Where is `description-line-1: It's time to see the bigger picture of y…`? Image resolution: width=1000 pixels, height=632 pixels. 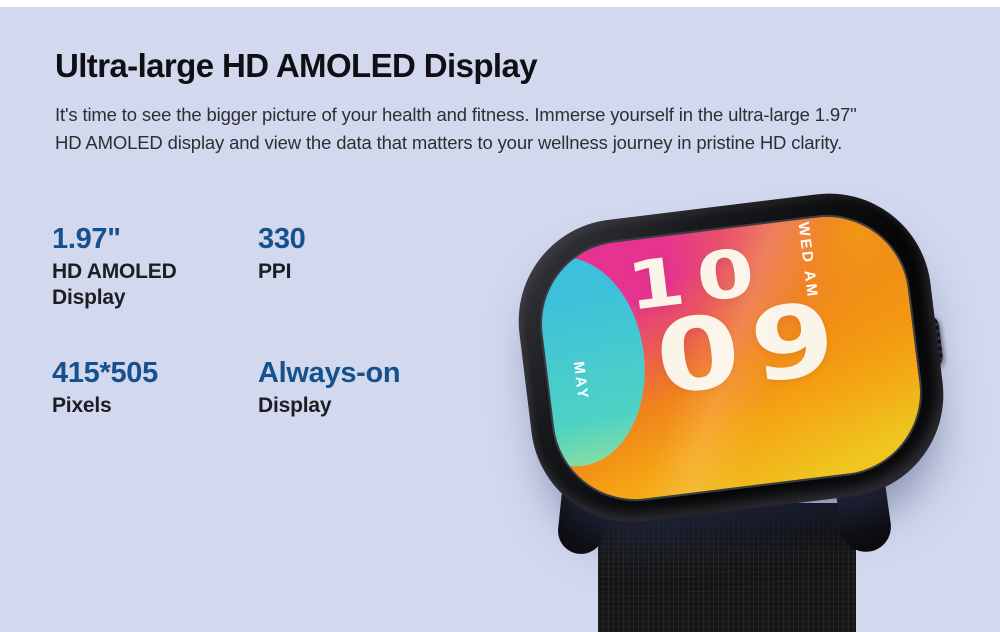 description-line-1: It's time to see the bigger picture of y… is located at coordinates (456, 114).